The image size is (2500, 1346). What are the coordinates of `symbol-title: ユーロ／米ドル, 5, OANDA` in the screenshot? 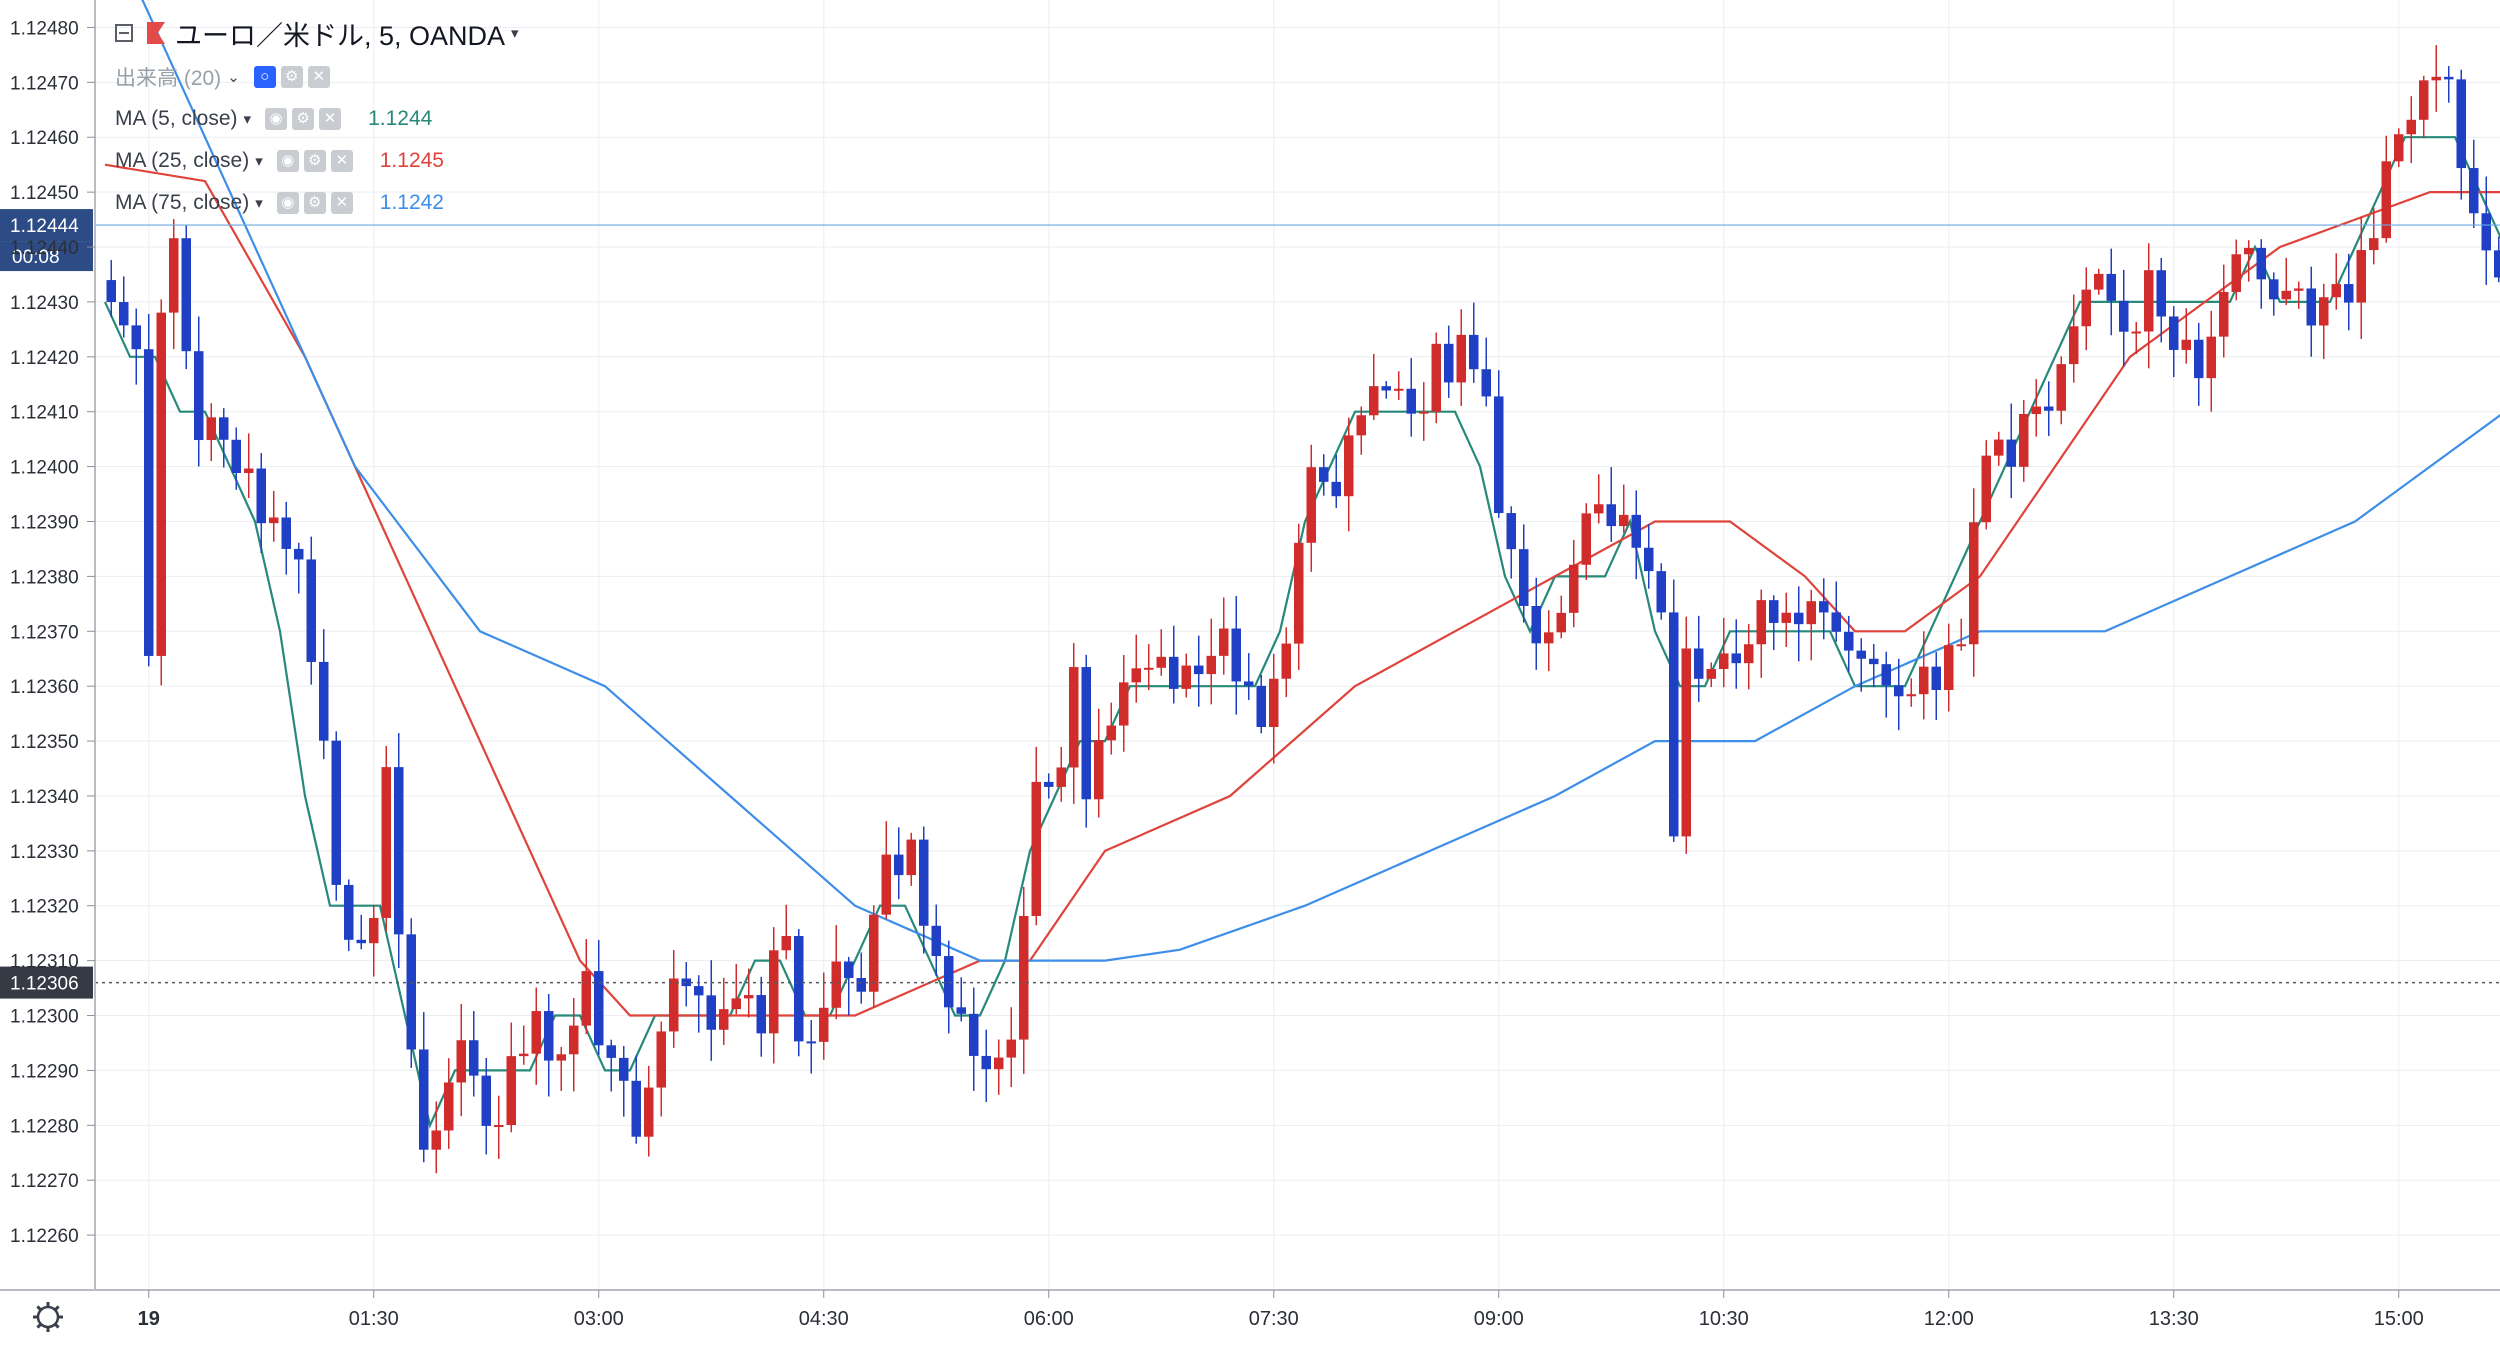 It's located at (340, 33).